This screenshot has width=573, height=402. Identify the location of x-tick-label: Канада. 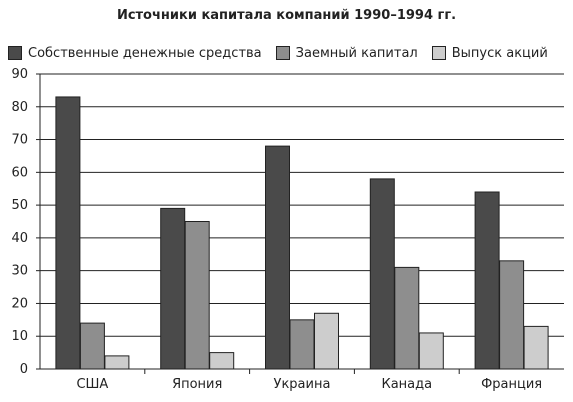
(406, 384).